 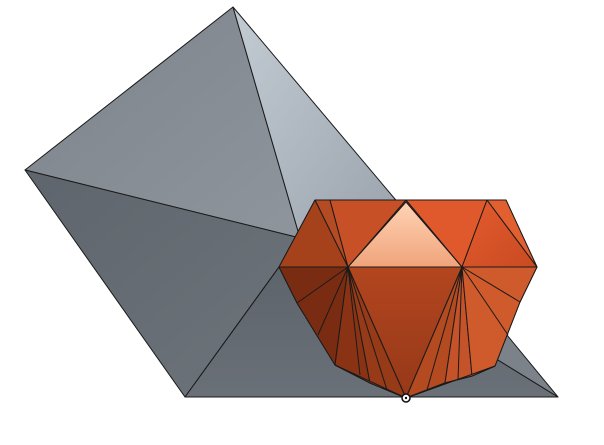 What do you see at coordinates (368, 233) in the screenshot?
I see `gem-facet-top-upper-left` at bounding box center [368, 233].